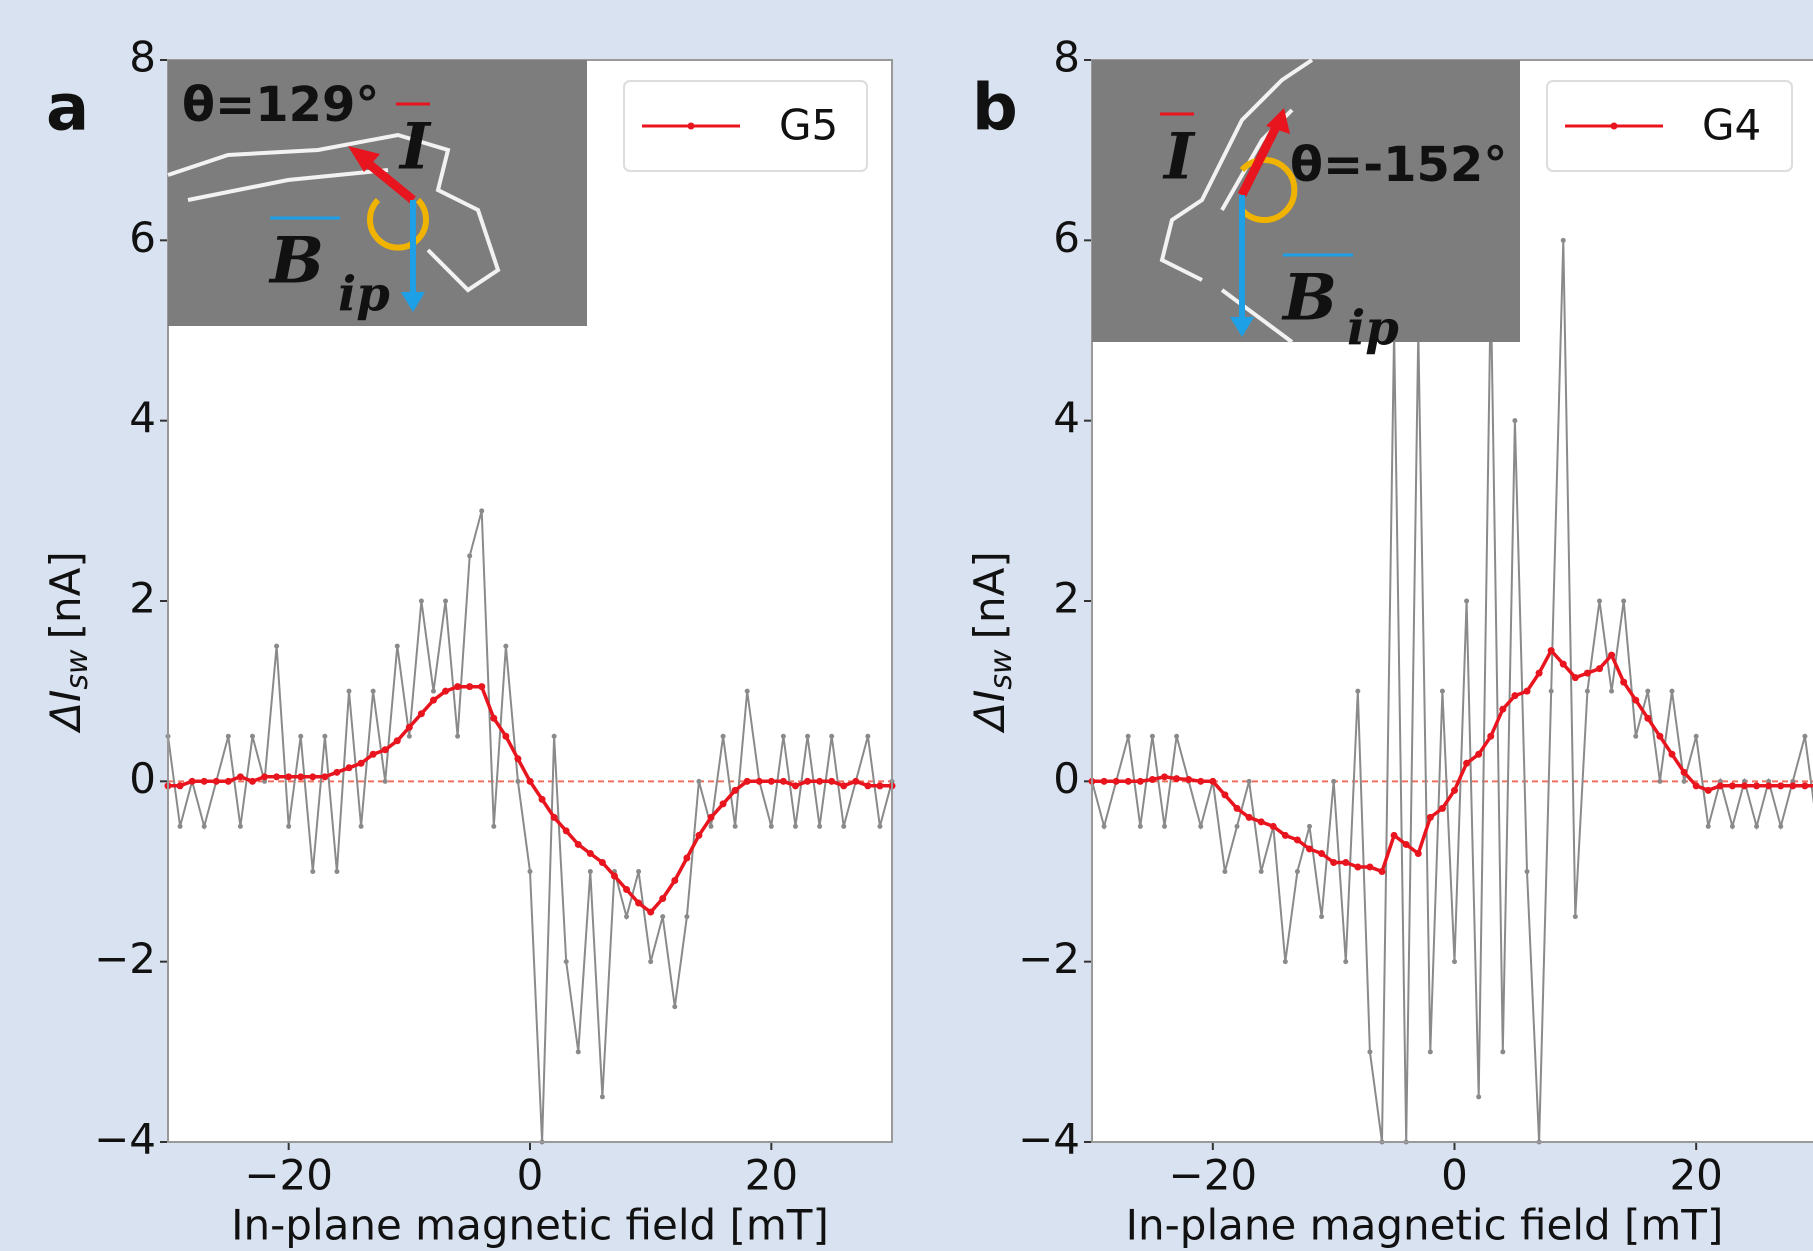  What do you see at coordinates (1066, 57) in the screenshot?
I see `y-tick-label: 8` at bounding box center [1066, 57].